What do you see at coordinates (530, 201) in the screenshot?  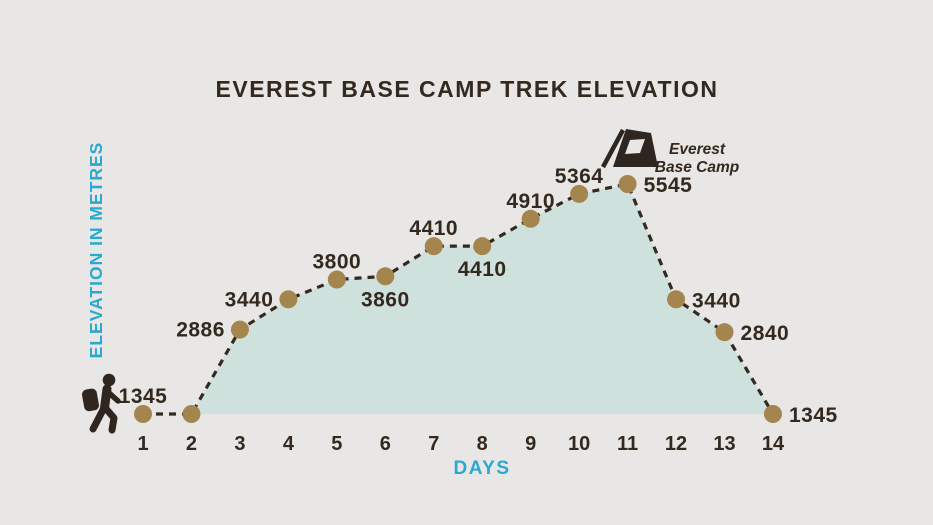 I see `elevation-label-day-9: 4910` at bounding box center [530, 201].